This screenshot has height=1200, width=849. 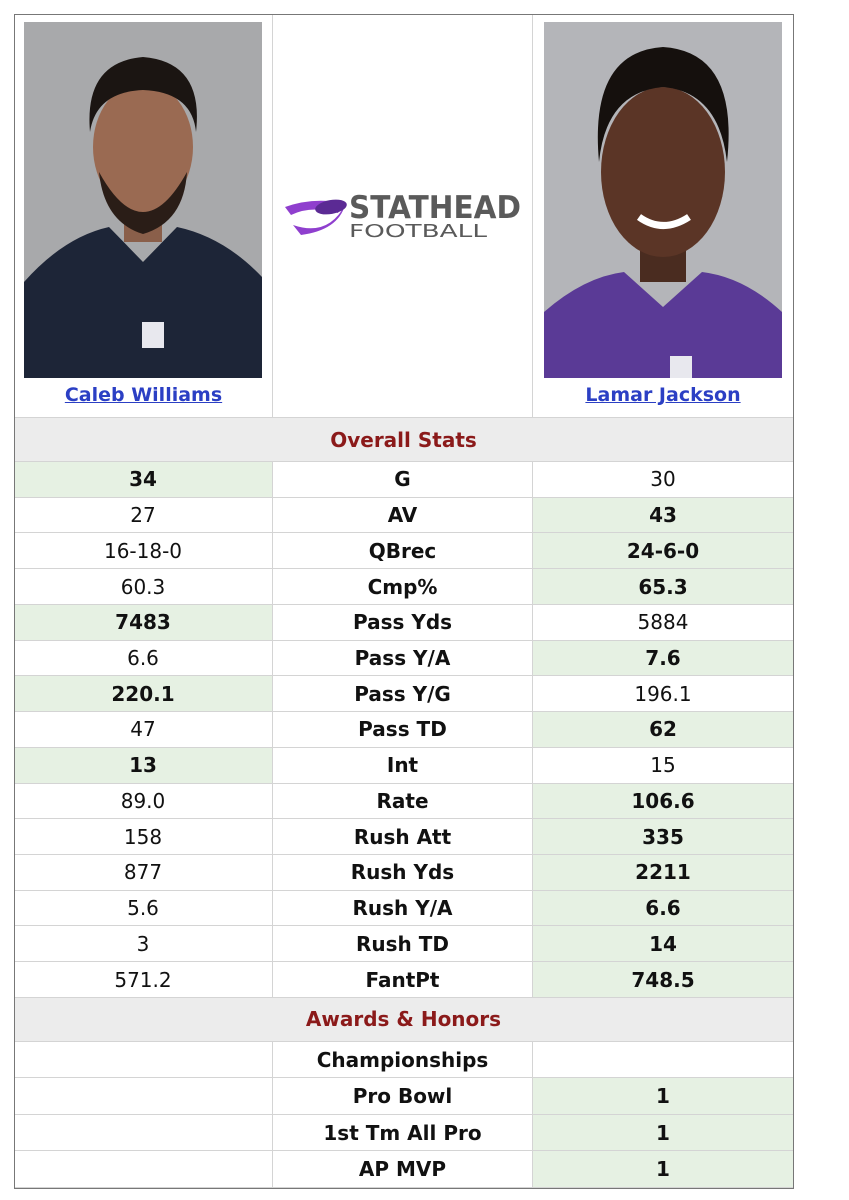 What do you see at coordinates (663, 395) in the screenshot?
I see `player-link: Lamar Jackson` at bounding box center [663, 395].